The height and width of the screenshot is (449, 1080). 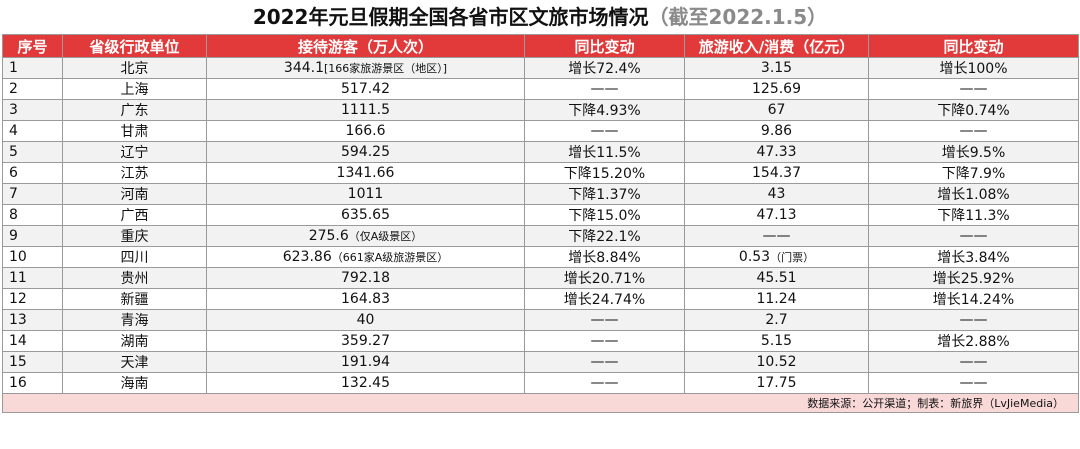 I want to click on cell-revenue: 67, so click(x=776, y=110).